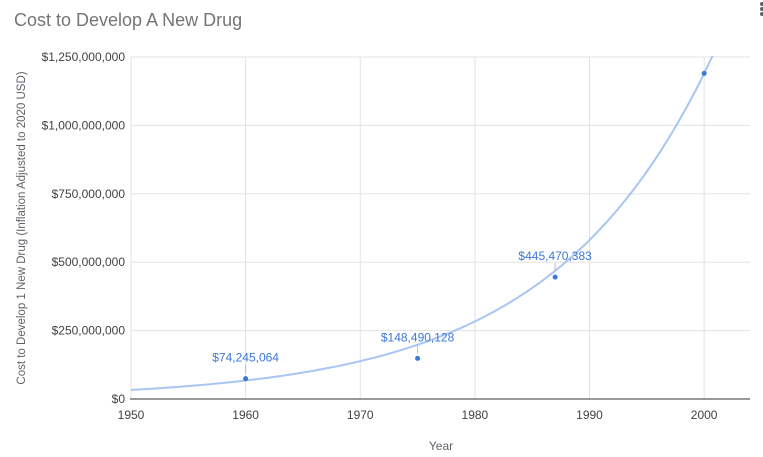 The width and height of the screenshot is (763, 457). Describe the element at coordinates (704, 415) in the screenshot. I see `x-tick-label: 2000` at that location.